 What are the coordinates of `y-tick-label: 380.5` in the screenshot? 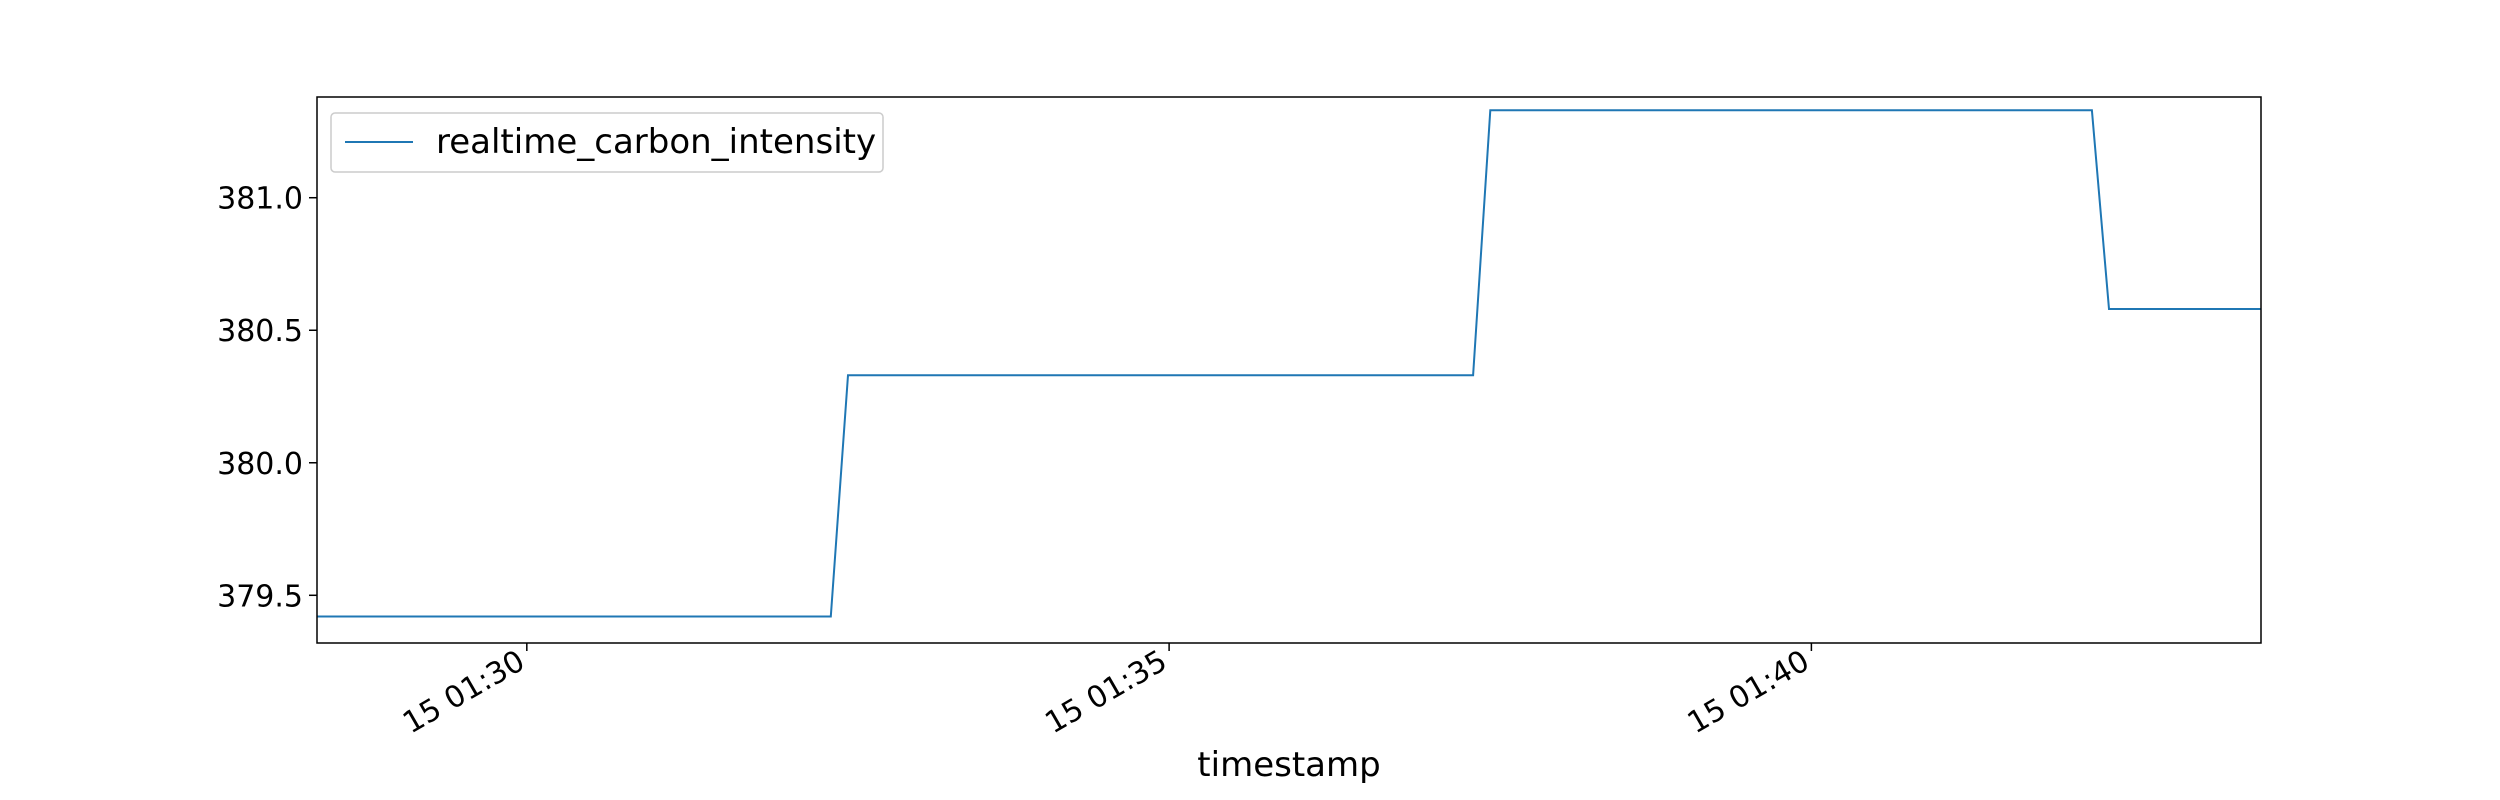 It's located at (260, 331).